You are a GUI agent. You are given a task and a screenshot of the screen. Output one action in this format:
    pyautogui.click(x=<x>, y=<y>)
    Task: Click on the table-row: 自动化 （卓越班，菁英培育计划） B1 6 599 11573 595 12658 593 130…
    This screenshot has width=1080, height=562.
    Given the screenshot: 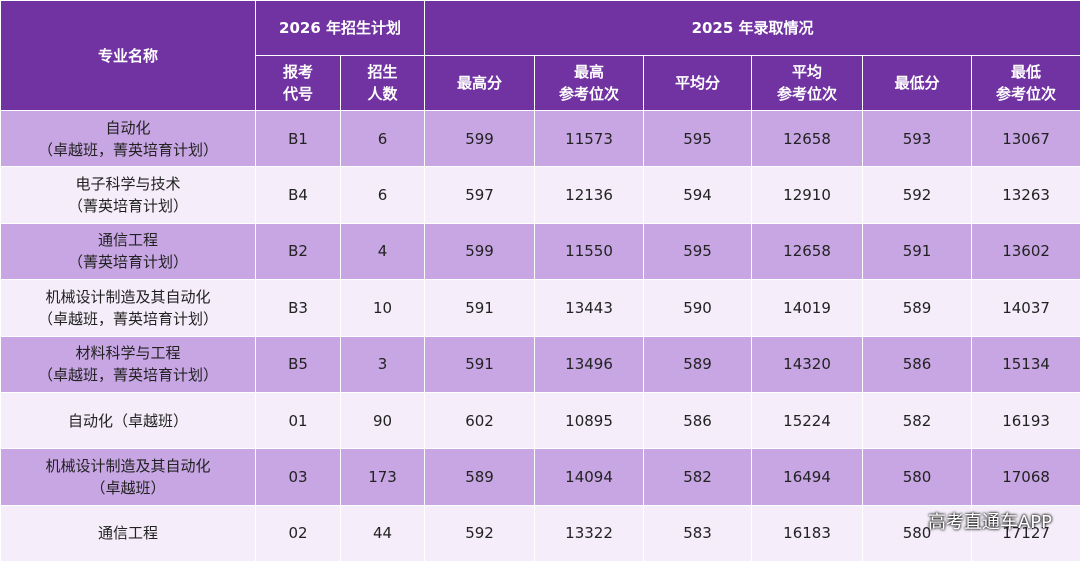 What is the action you would take?
    pyautogui.click(x=540, y=138)
    